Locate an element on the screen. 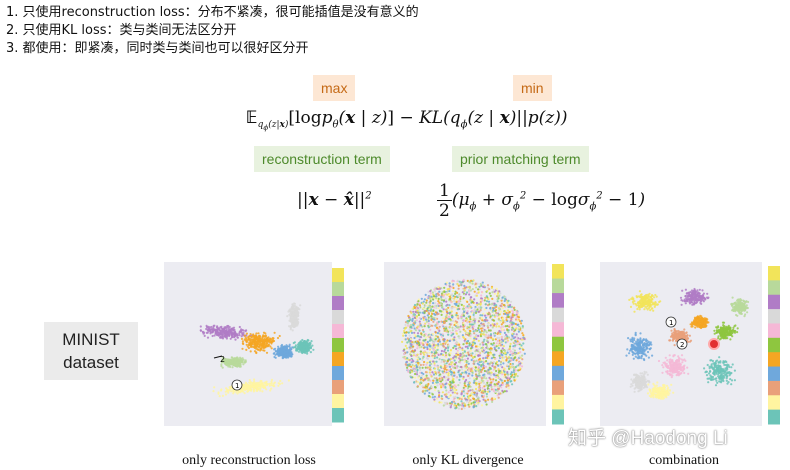  dataset-label: MINIST dataset is located at coordinates (91, 351).